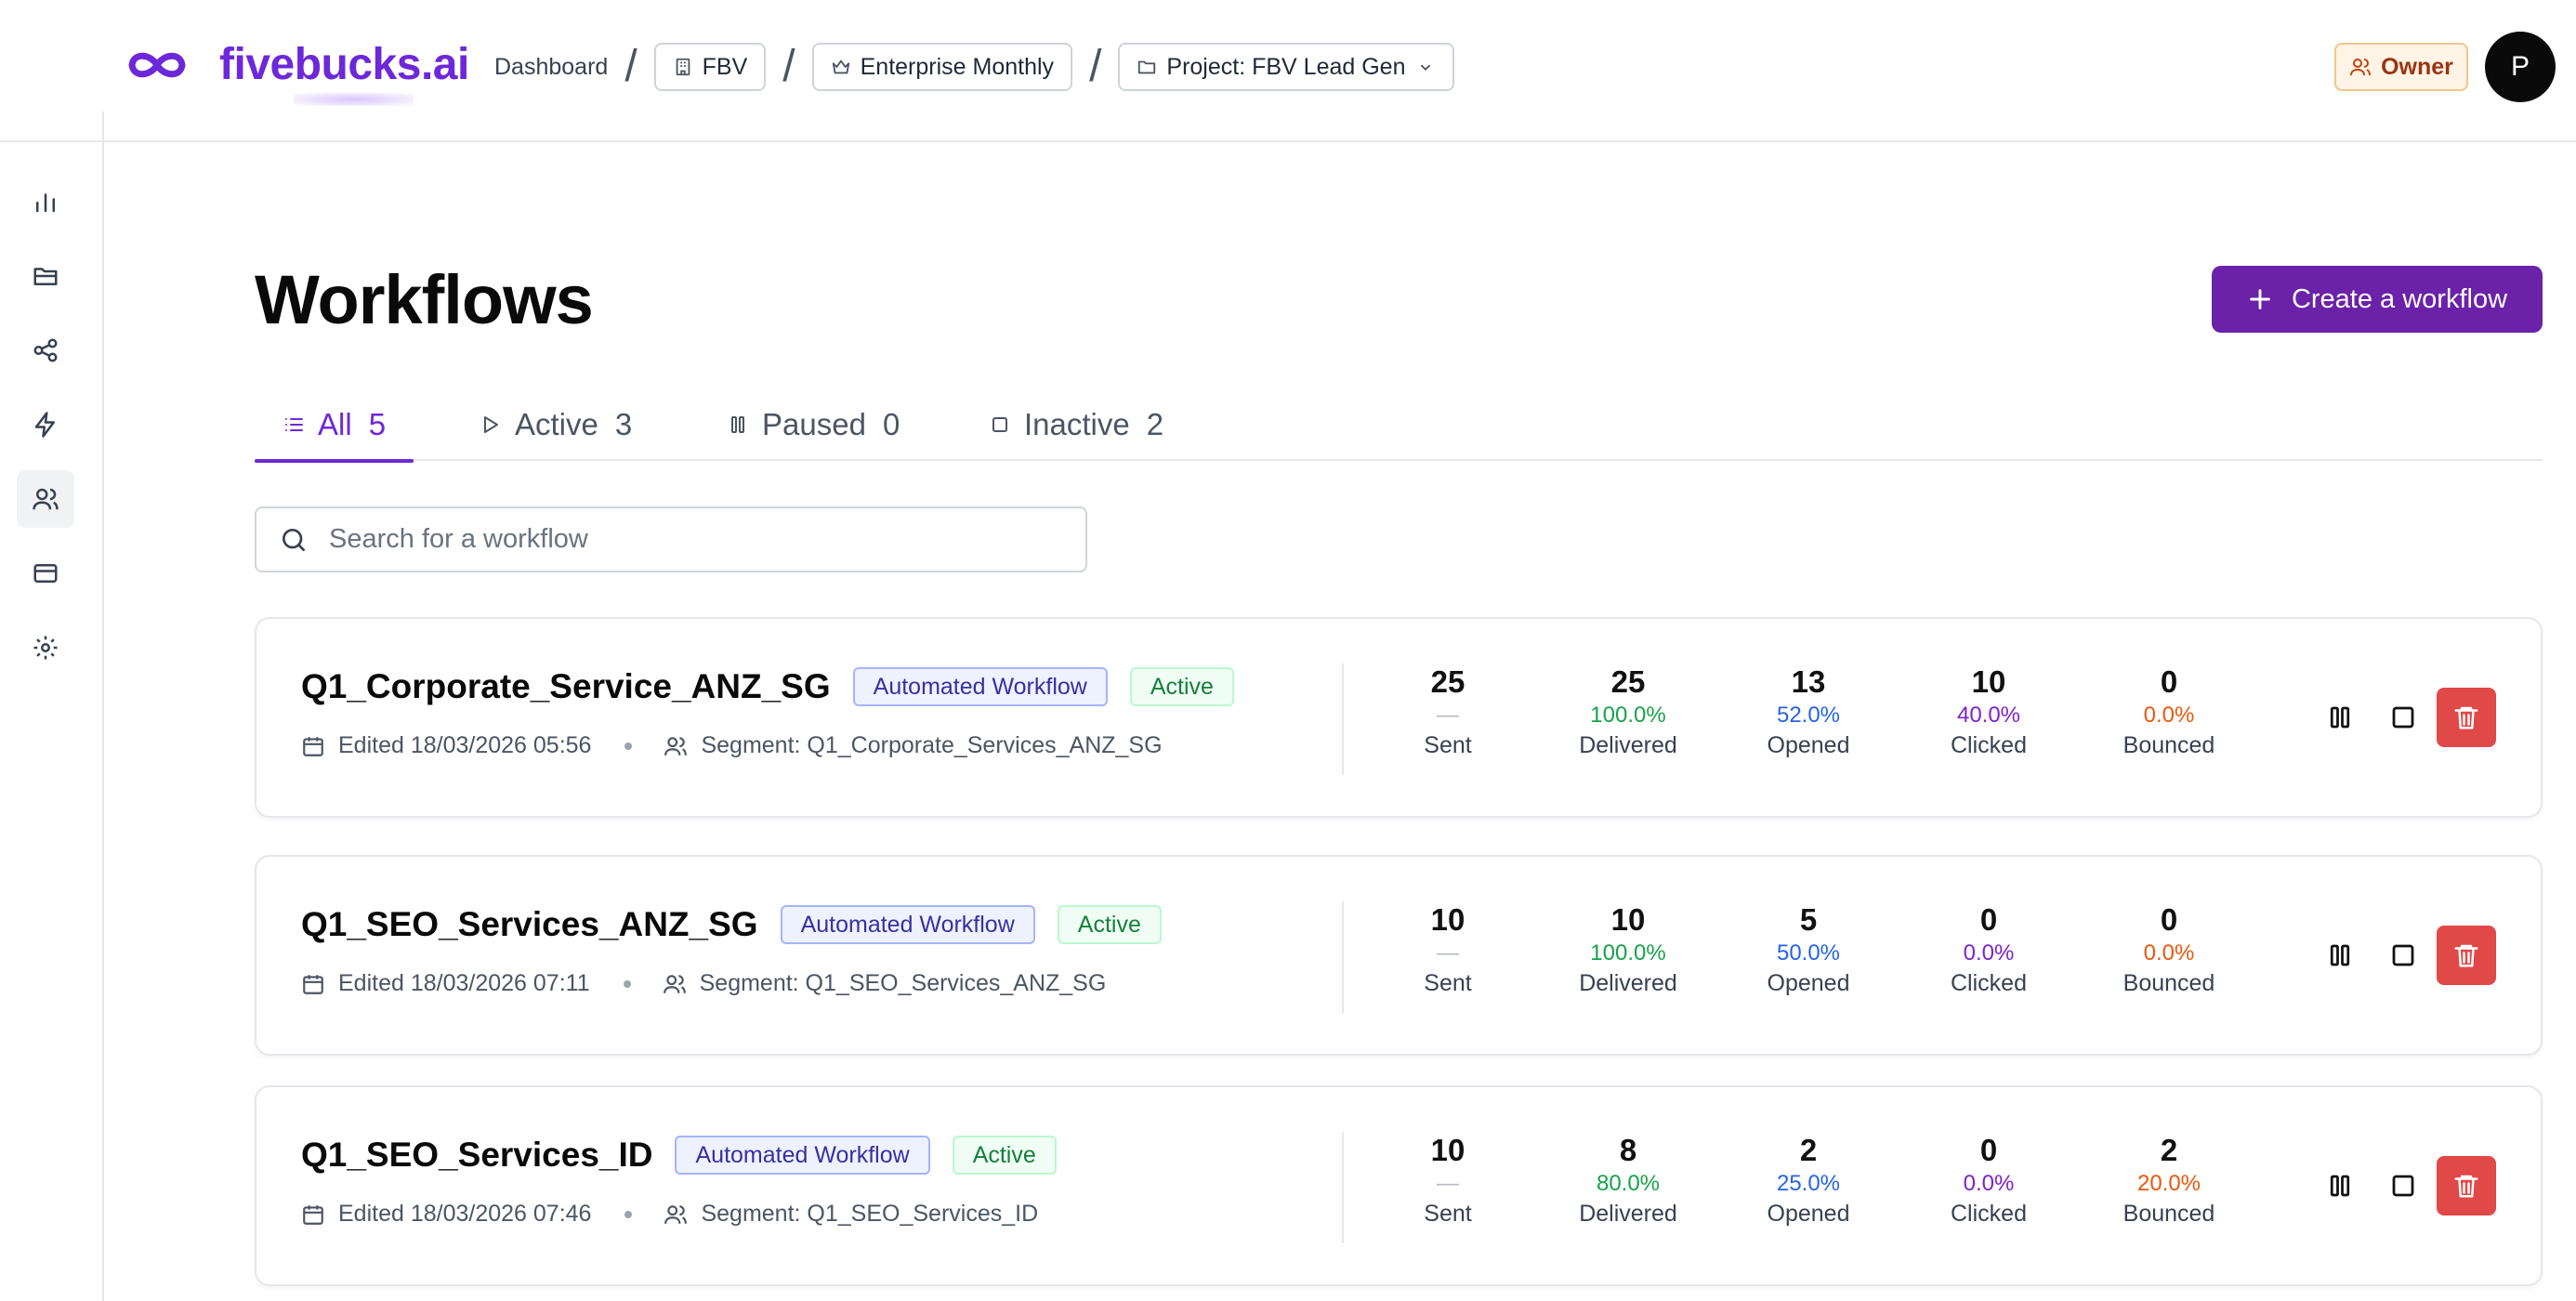 The height and width of the screenshot is (1301, 2576). What do you see at coordinates (45, 276) in the screenshot?
I see `sidebar-item-projects` at bounding box center [45, 276].